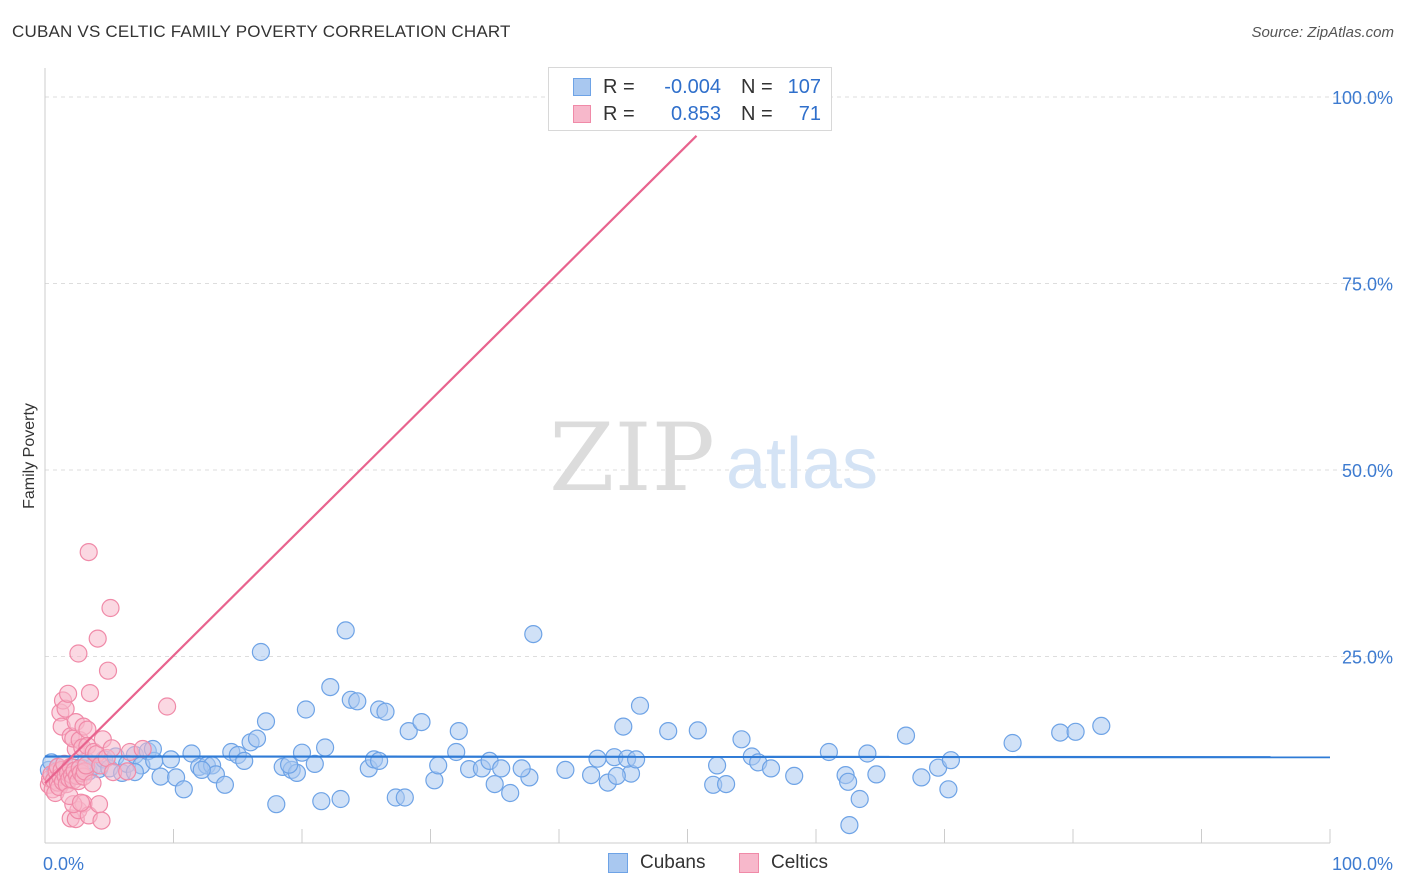  I want to click on cubans-trend-line, so click(687, 757).